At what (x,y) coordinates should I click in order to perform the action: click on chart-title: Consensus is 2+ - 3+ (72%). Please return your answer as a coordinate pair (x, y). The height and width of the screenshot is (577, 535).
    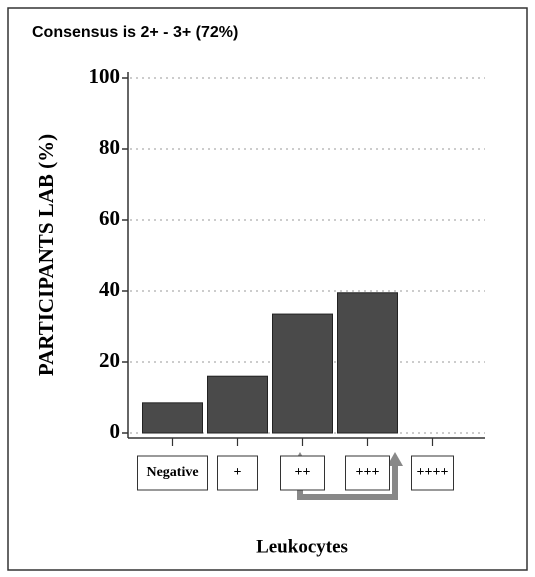
    Looking at the image, I should click on (135, 32).